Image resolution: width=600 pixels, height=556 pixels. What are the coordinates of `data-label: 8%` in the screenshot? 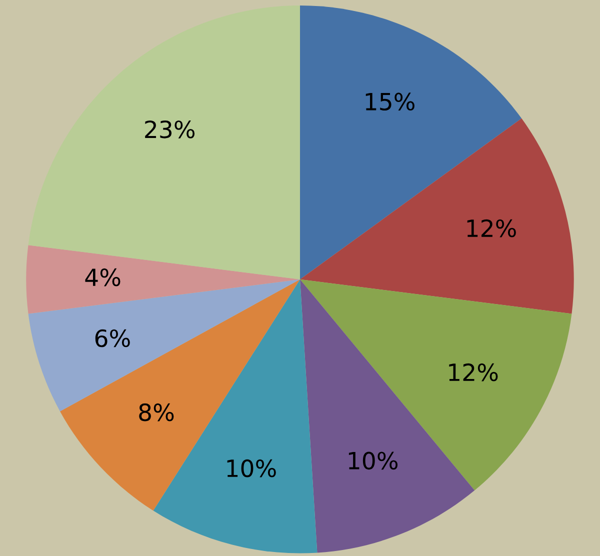 It's located at (156, 412).